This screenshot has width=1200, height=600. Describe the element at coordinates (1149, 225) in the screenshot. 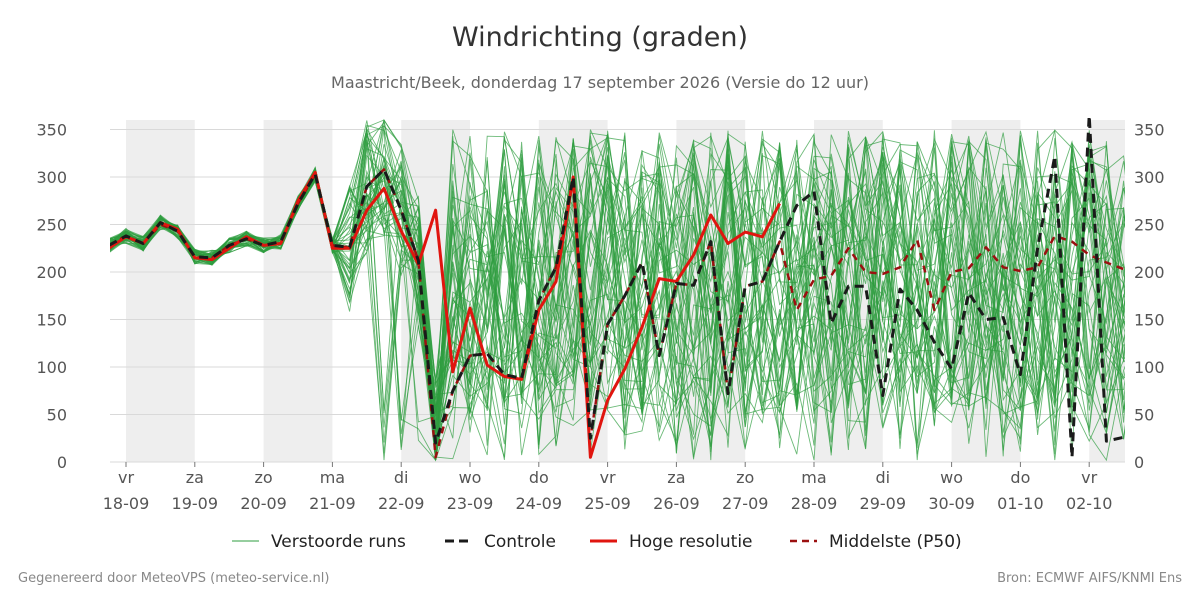

I see `y-tick-label-right: 250` at that location.